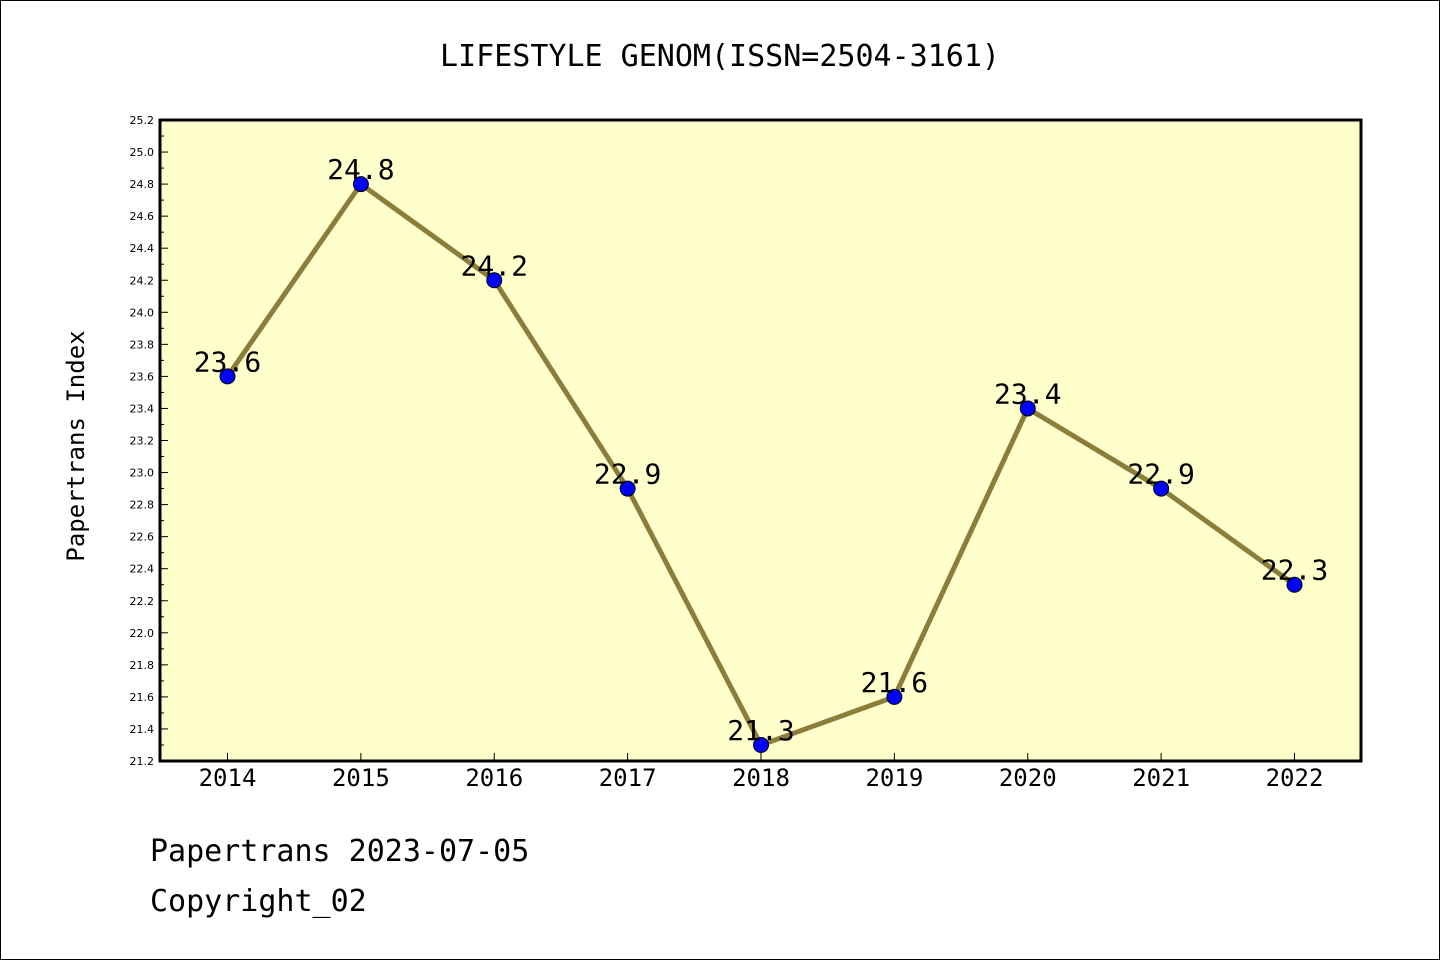 The height and width of the screenshot is (960, 1440). What do you see at coordinates (1027, 393) in the screenshot?
I see `data-label: 23.4` at bounding box center [1027, 393].